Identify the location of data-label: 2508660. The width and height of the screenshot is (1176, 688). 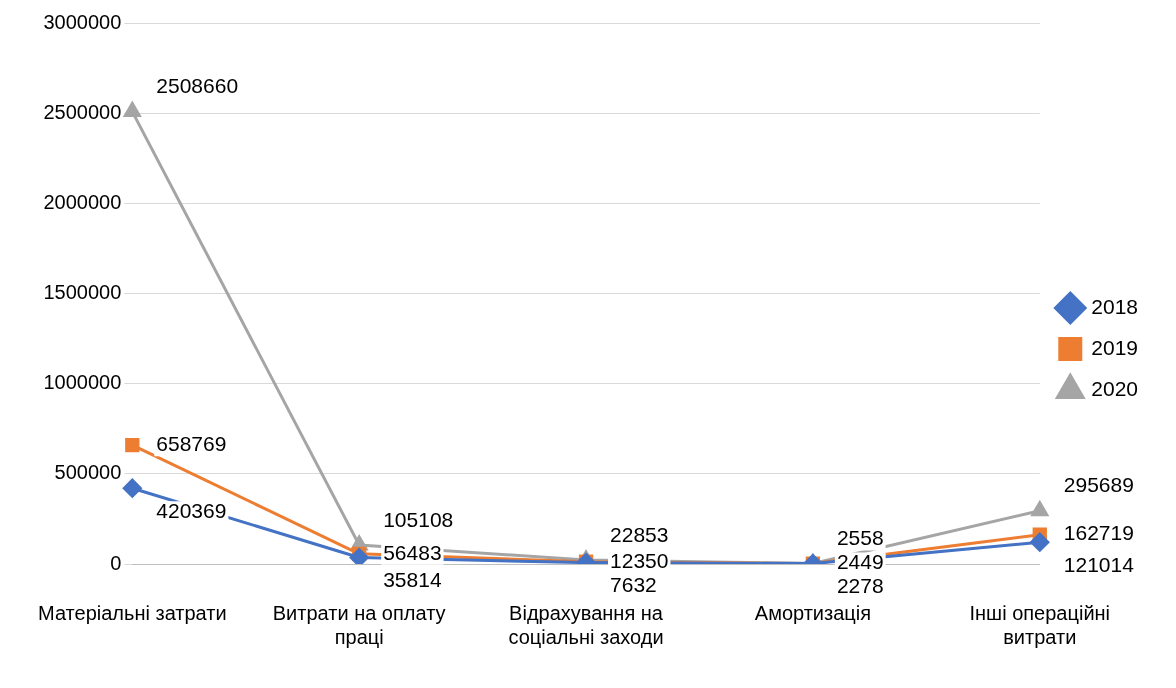
(197, 86).